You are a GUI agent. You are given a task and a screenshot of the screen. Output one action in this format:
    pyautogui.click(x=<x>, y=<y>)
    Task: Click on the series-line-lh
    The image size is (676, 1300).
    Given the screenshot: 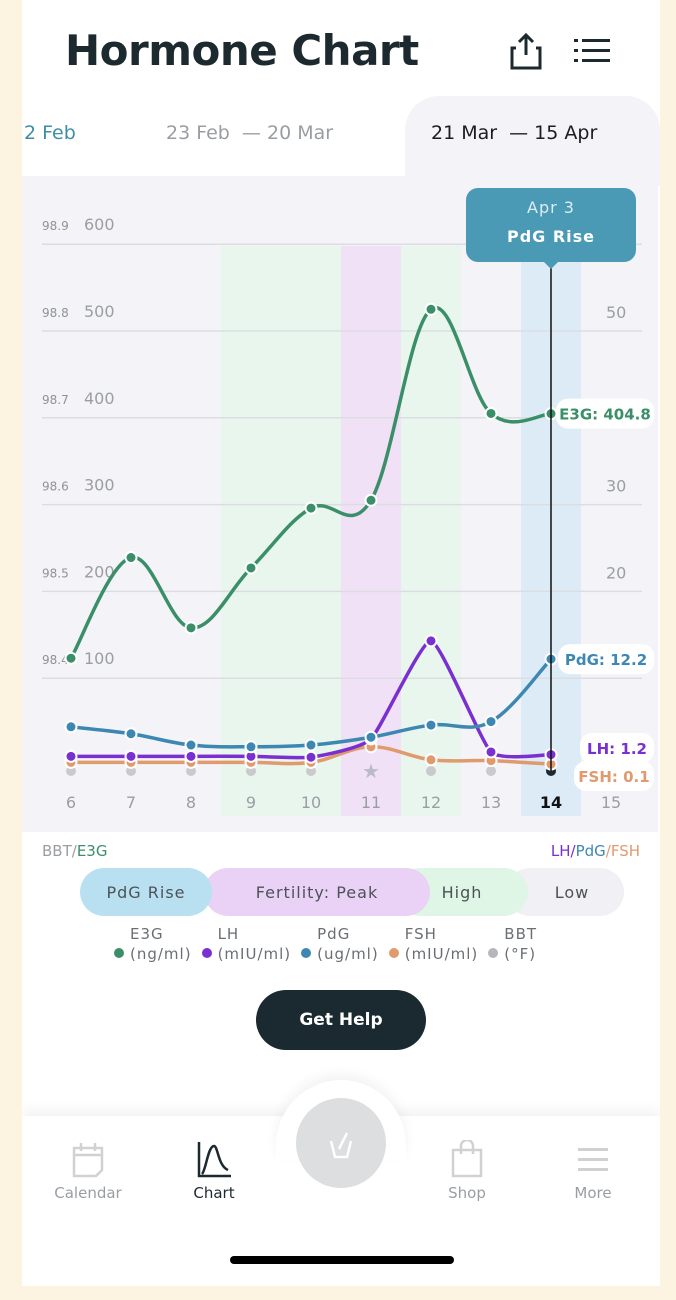 What is the action you would take?
    pyautogui.click(x=311, y=699)
    